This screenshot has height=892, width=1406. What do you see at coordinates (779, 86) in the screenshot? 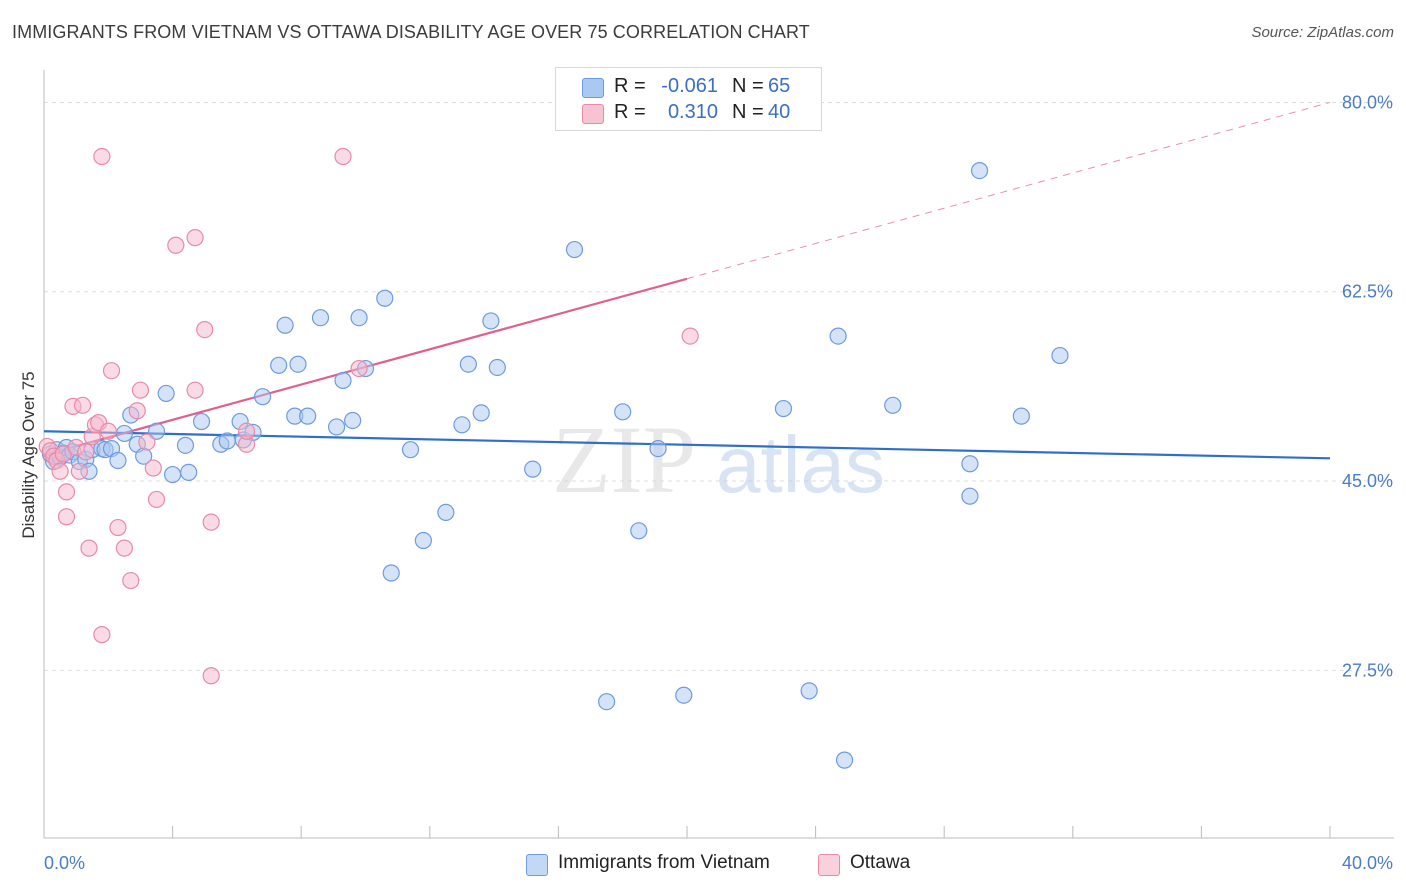
I see `legend-n-value: 65` at bounding box center [779, 86].